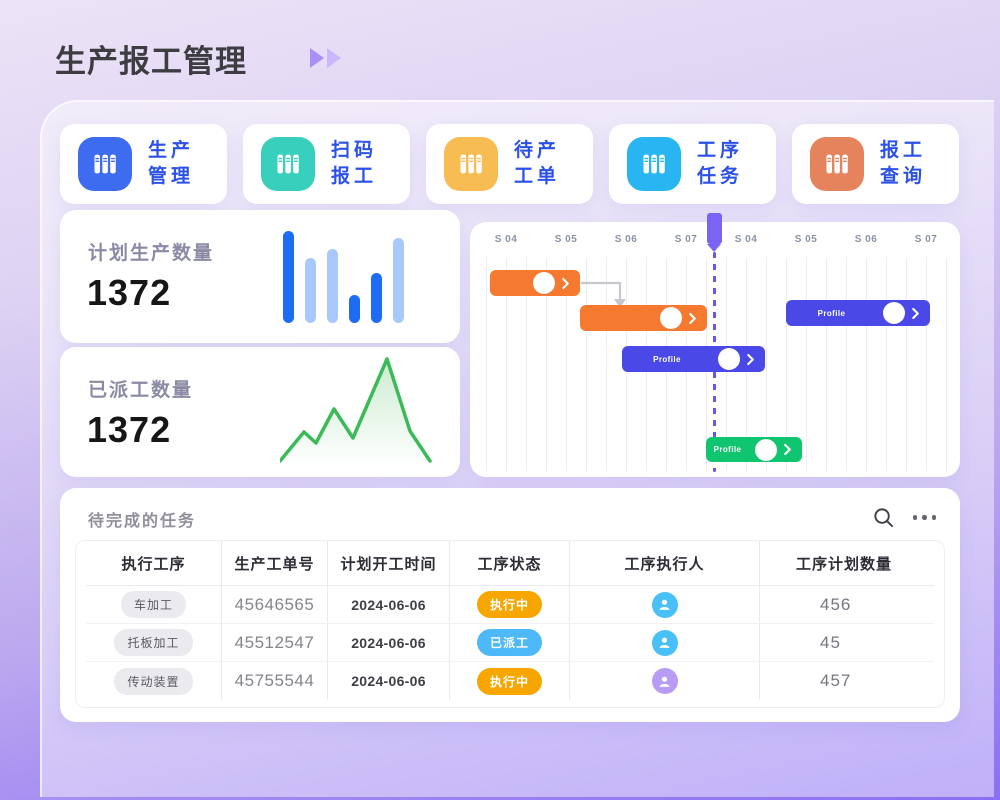 The height and width of the screenshot is (800, 1000). Describe the element at coordinates (693, 359) in the screenshot. I see `task-bar-blue-left: Profile` at that location.